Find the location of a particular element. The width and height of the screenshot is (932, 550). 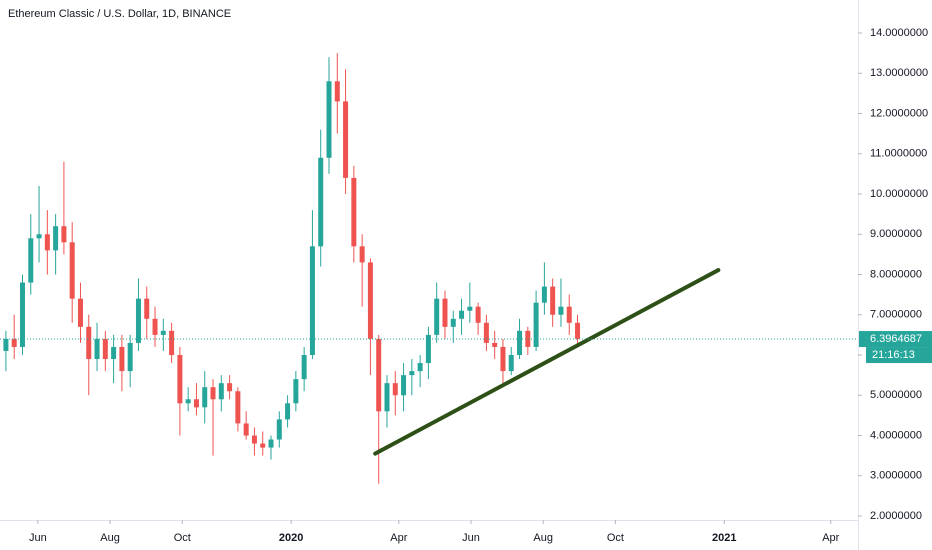

last-price-box is located at coordinates (895, 339).